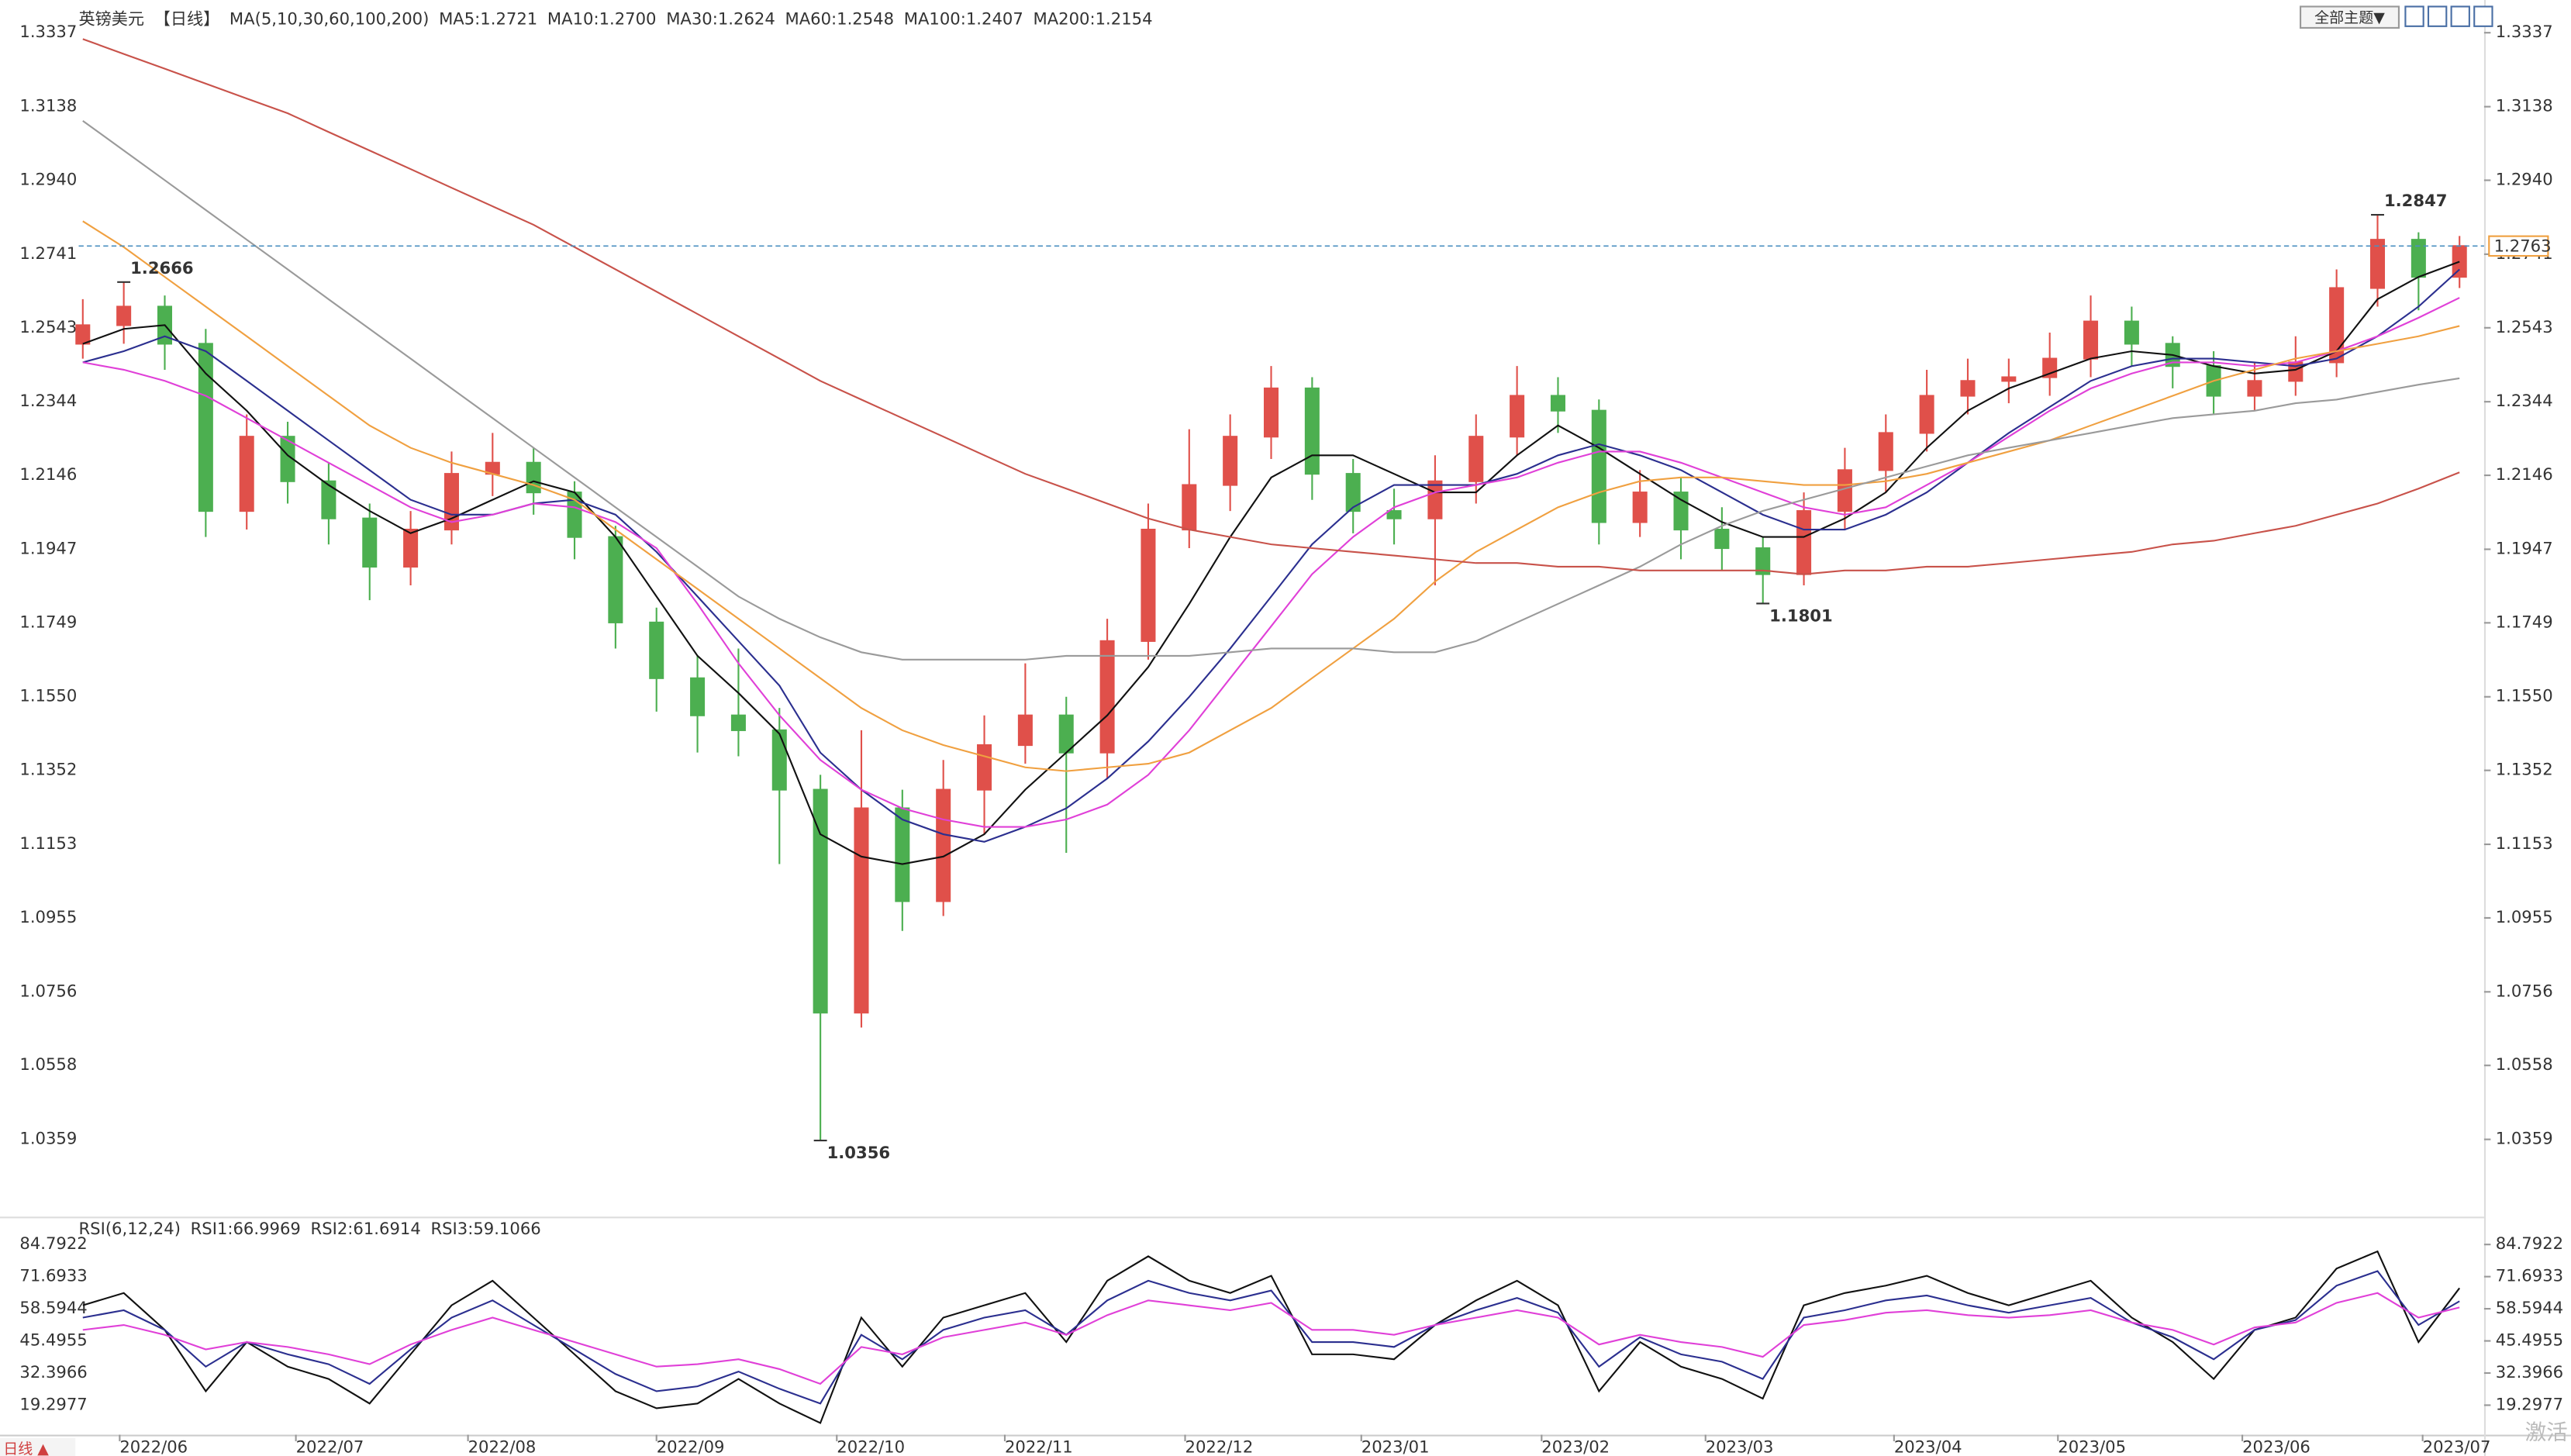 Image resolution: width=2571 pixels, height=1456 pixels. What do you see at coordinates (112, 19) in the screenshot?
I see `legend-entry: 英镑美元` at bounding box center [112, 19].